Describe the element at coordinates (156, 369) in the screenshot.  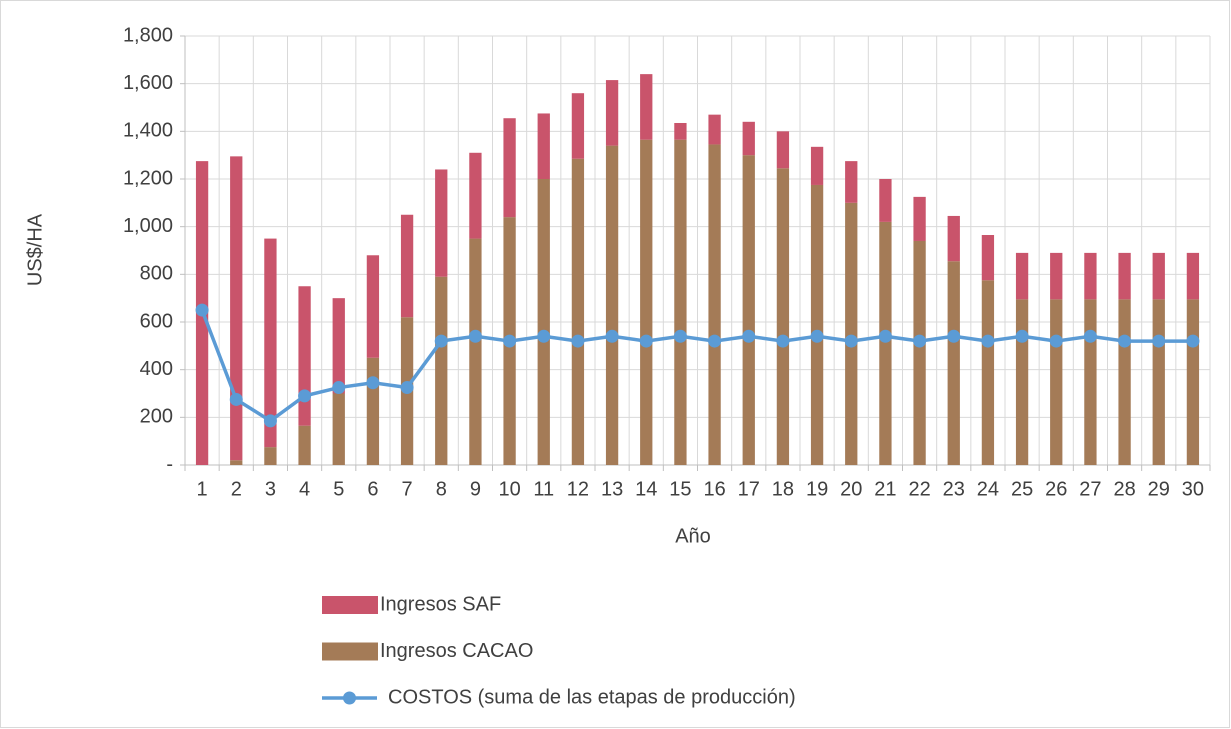
I see `y-tick-label: 400` at that location.